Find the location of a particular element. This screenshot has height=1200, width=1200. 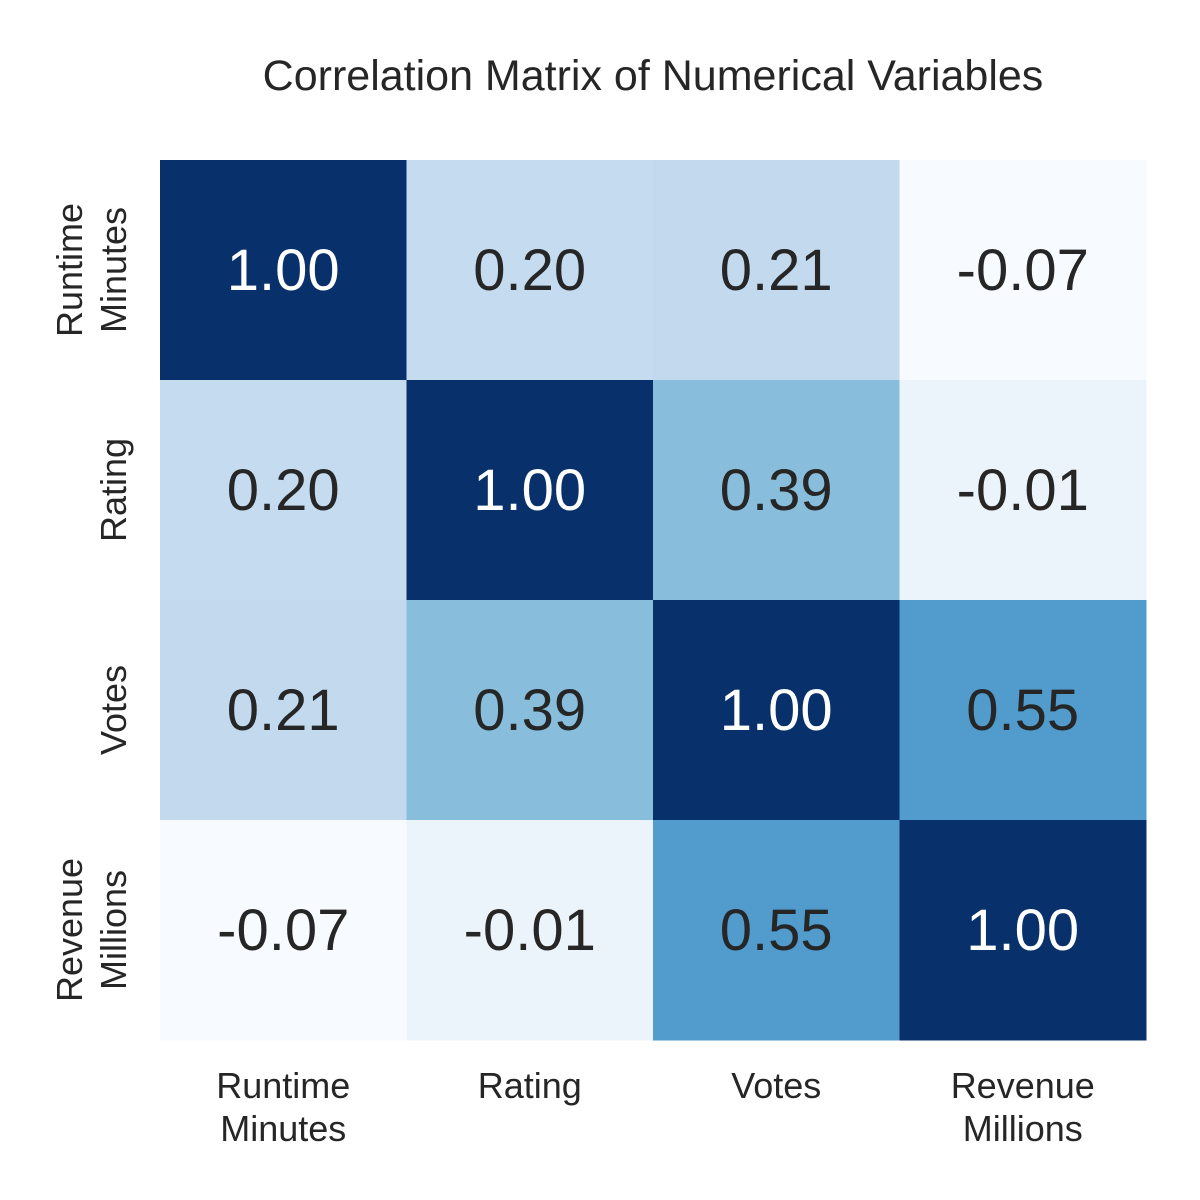

x-tick-label: Votes is located at coordinates (776, 1085).